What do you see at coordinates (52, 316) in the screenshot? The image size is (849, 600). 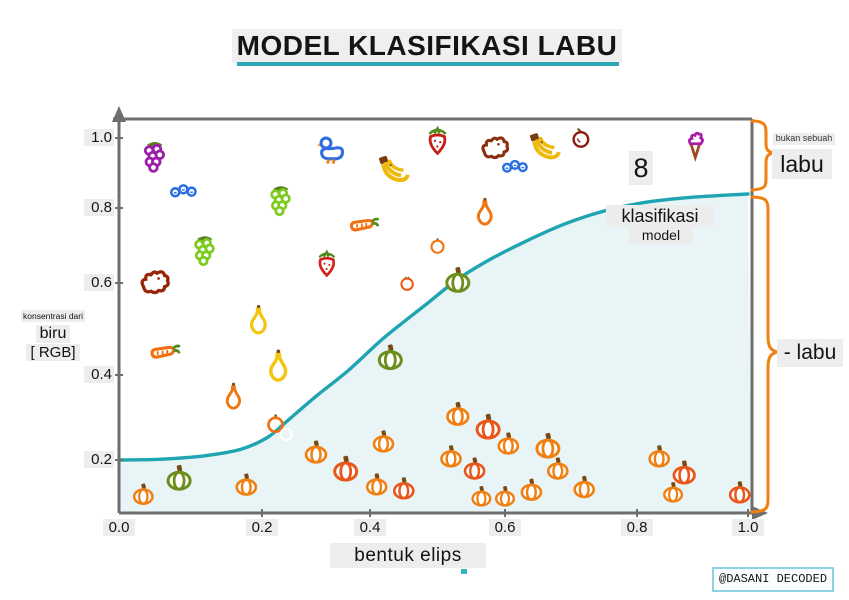 I see `y-axis-title-line1: konsentrasi dari` at bounding box center [52, 316].